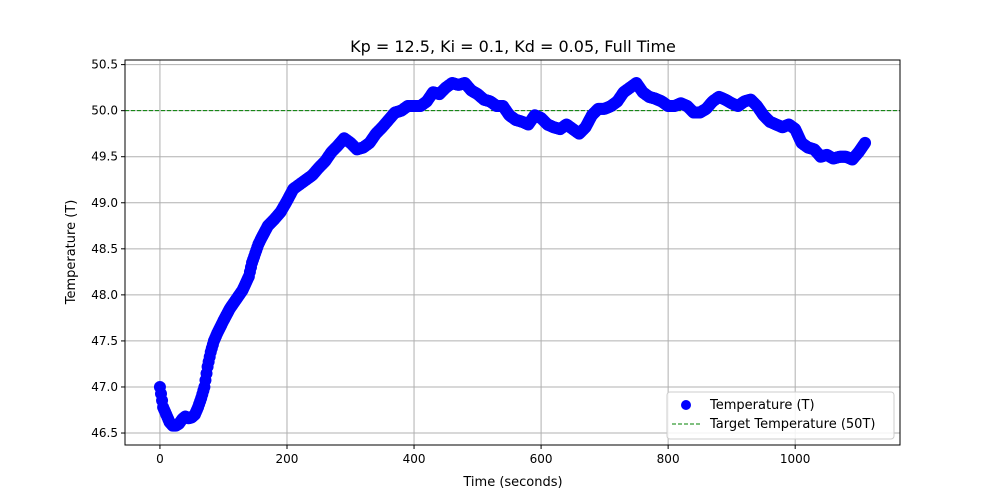 The width and height of the screenshot is (1000, 500). Describe the element at coordinates (104, 249) in the screenshot. I see `y-tick-label: 48.5` at that location.